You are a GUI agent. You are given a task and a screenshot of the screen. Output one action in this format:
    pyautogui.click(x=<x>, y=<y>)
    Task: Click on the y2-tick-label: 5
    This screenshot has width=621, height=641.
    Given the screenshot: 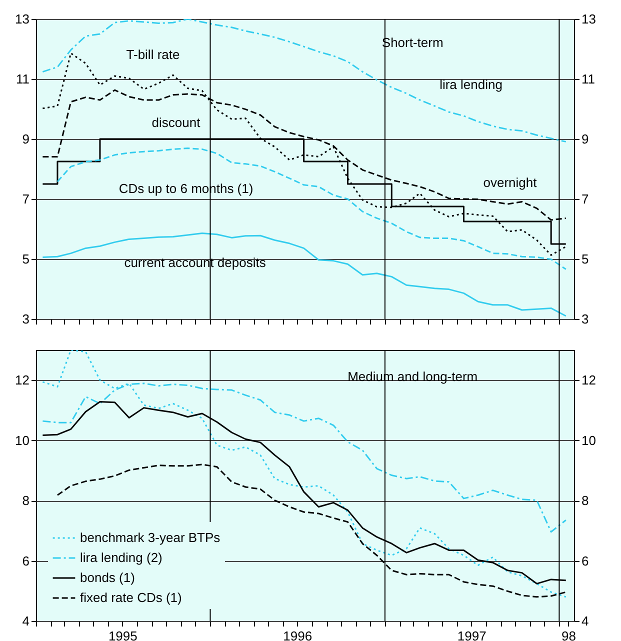 What is the action you would take?
    pyautogui.click(x=585, y=259)
    